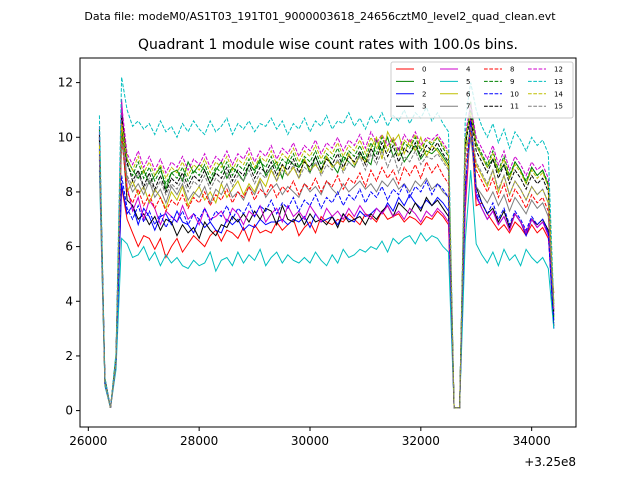 This screenshot has width=640, height=480. Describe the element at coordinates (558, 107) in the screenshot. I see `legend-label-15: 15` at that location.